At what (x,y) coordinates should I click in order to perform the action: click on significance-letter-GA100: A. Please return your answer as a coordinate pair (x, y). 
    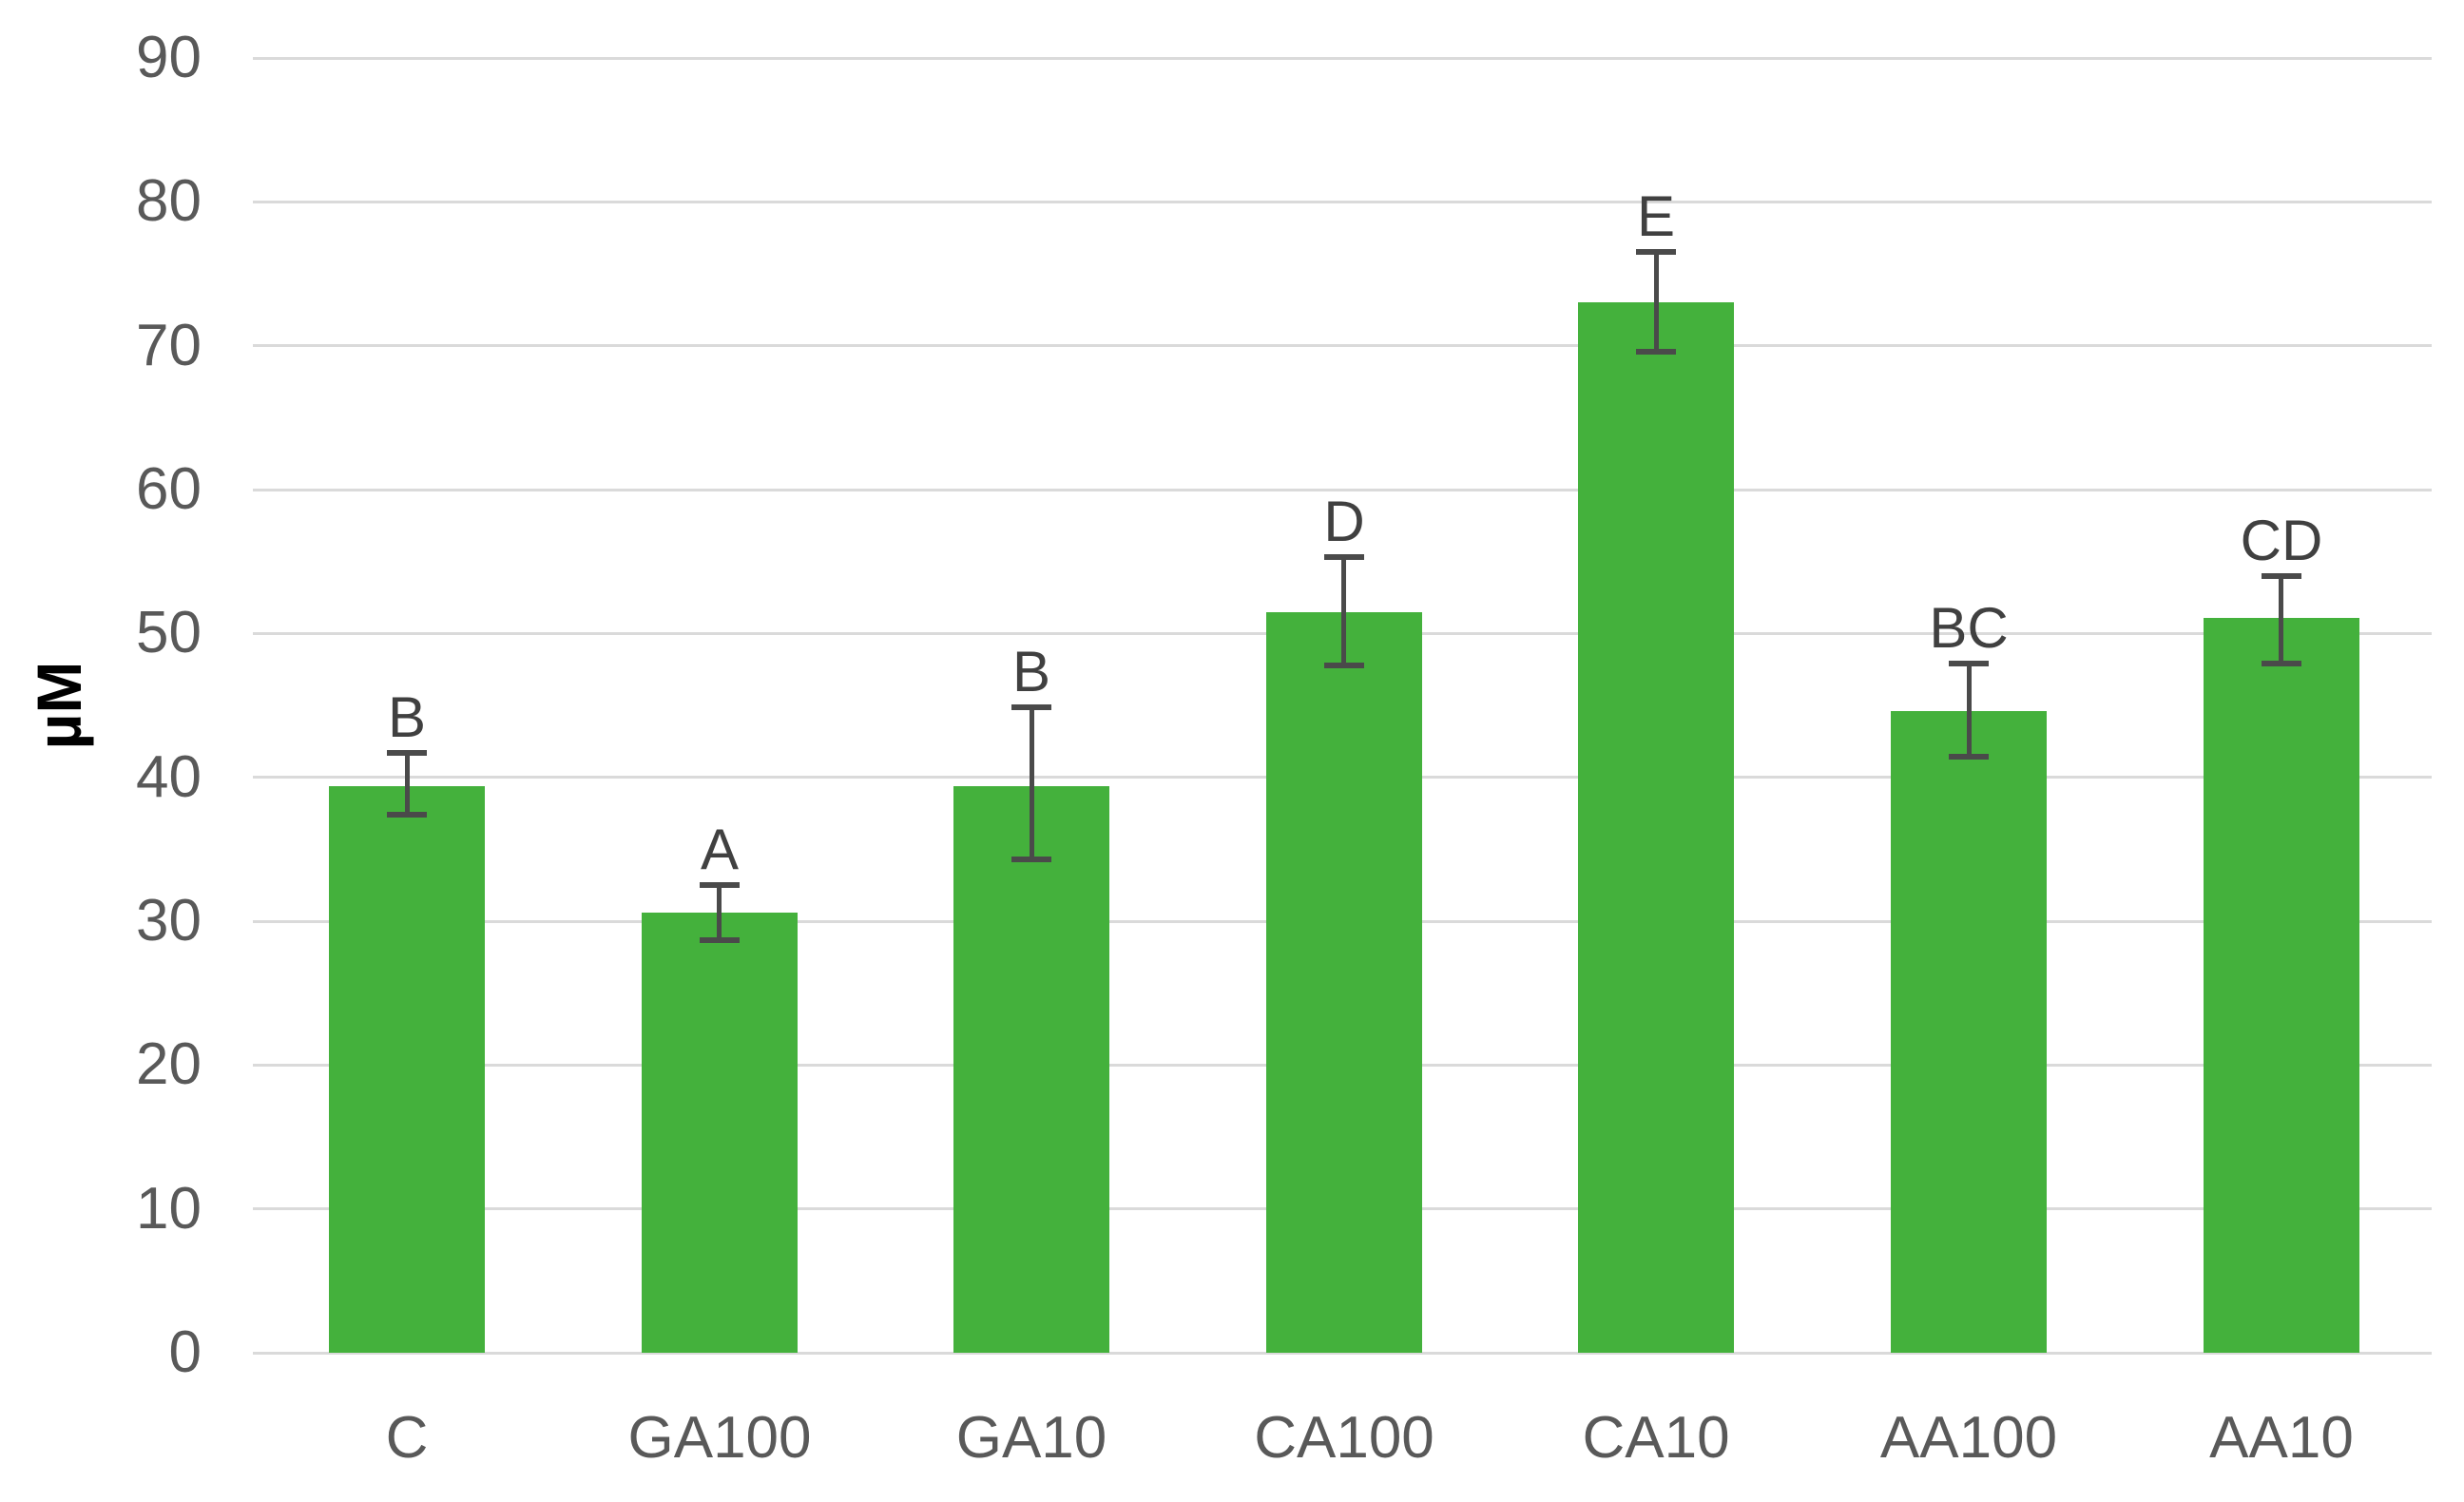
    Looking at the image, I should click on (720, 849).